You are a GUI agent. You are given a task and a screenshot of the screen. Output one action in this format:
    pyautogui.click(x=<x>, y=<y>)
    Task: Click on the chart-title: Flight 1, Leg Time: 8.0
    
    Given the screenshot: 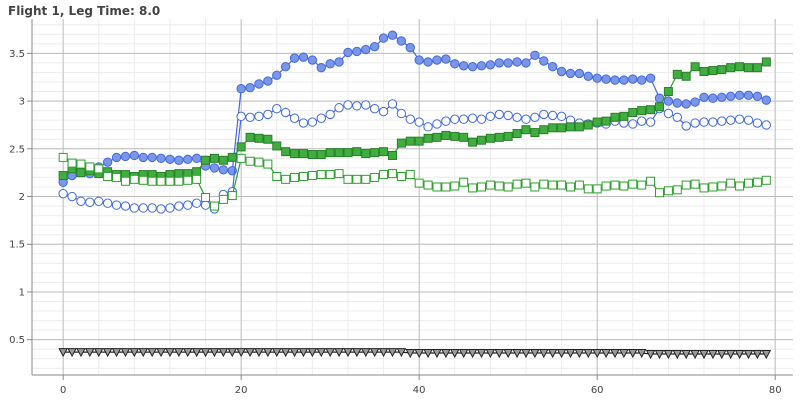 What is the action you would take?
    pyautogui.click(x=84, y=11)
    